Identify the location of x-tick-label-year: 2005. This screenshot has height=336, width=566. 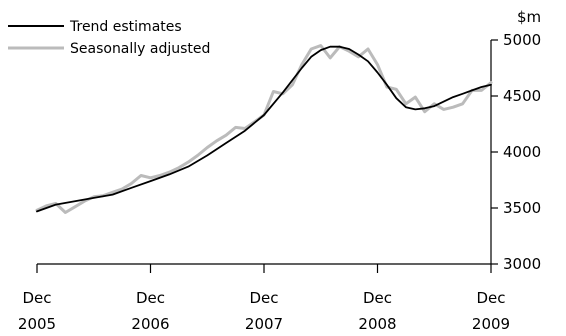
(37, 324).